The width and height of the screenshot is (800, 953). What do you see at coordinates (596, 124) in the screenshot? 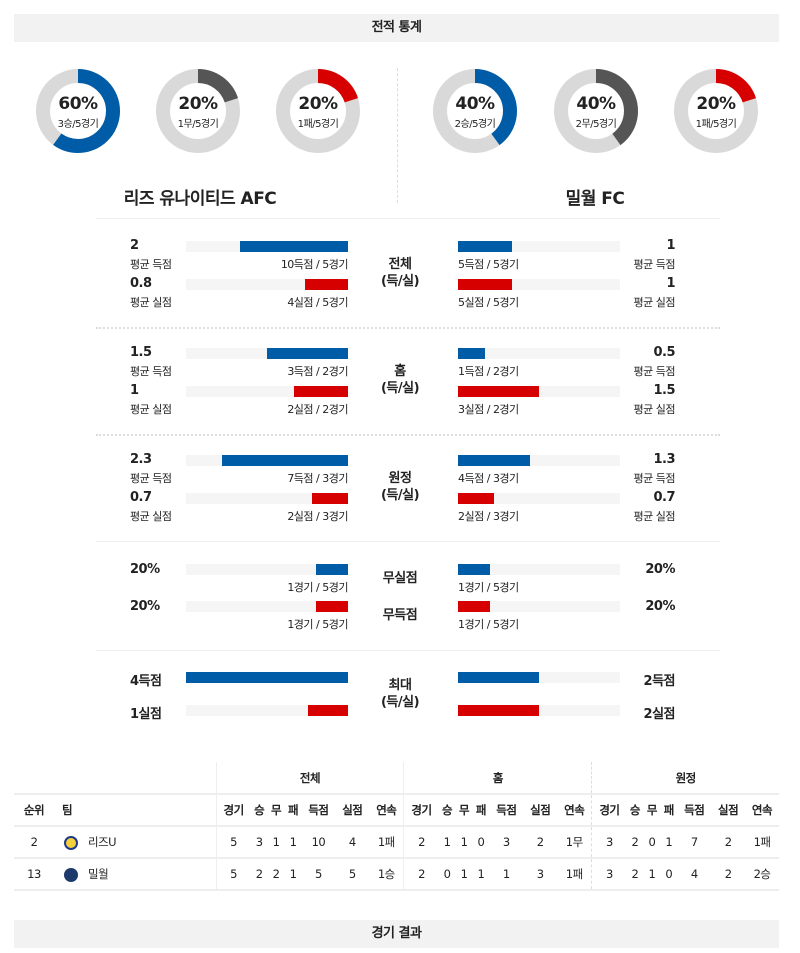
I see `donut-subtitle: 2무/5경기` at bounding box center [596, 124].